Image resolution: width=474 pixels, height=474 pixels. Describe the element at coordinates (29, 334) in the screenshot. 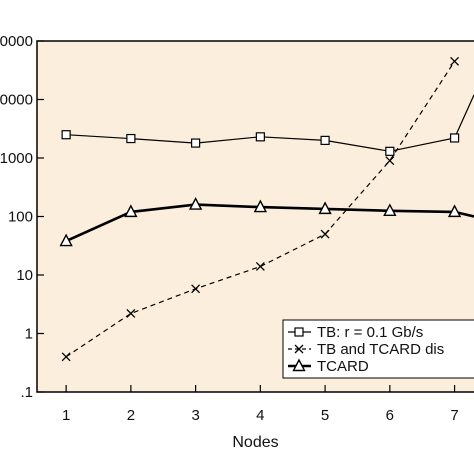

I see `y-tick-label: 1` at that location.